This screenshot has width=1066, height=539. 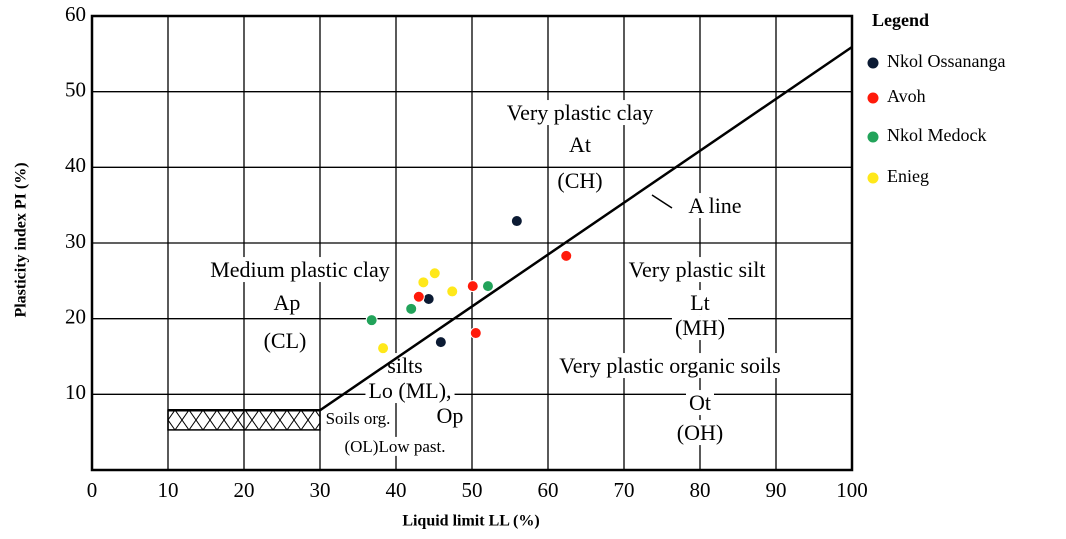 What do you see at coordinates (472, 490) in the screenshot?
I see `x-tick-label: 50` at bounding box center [472, 490].